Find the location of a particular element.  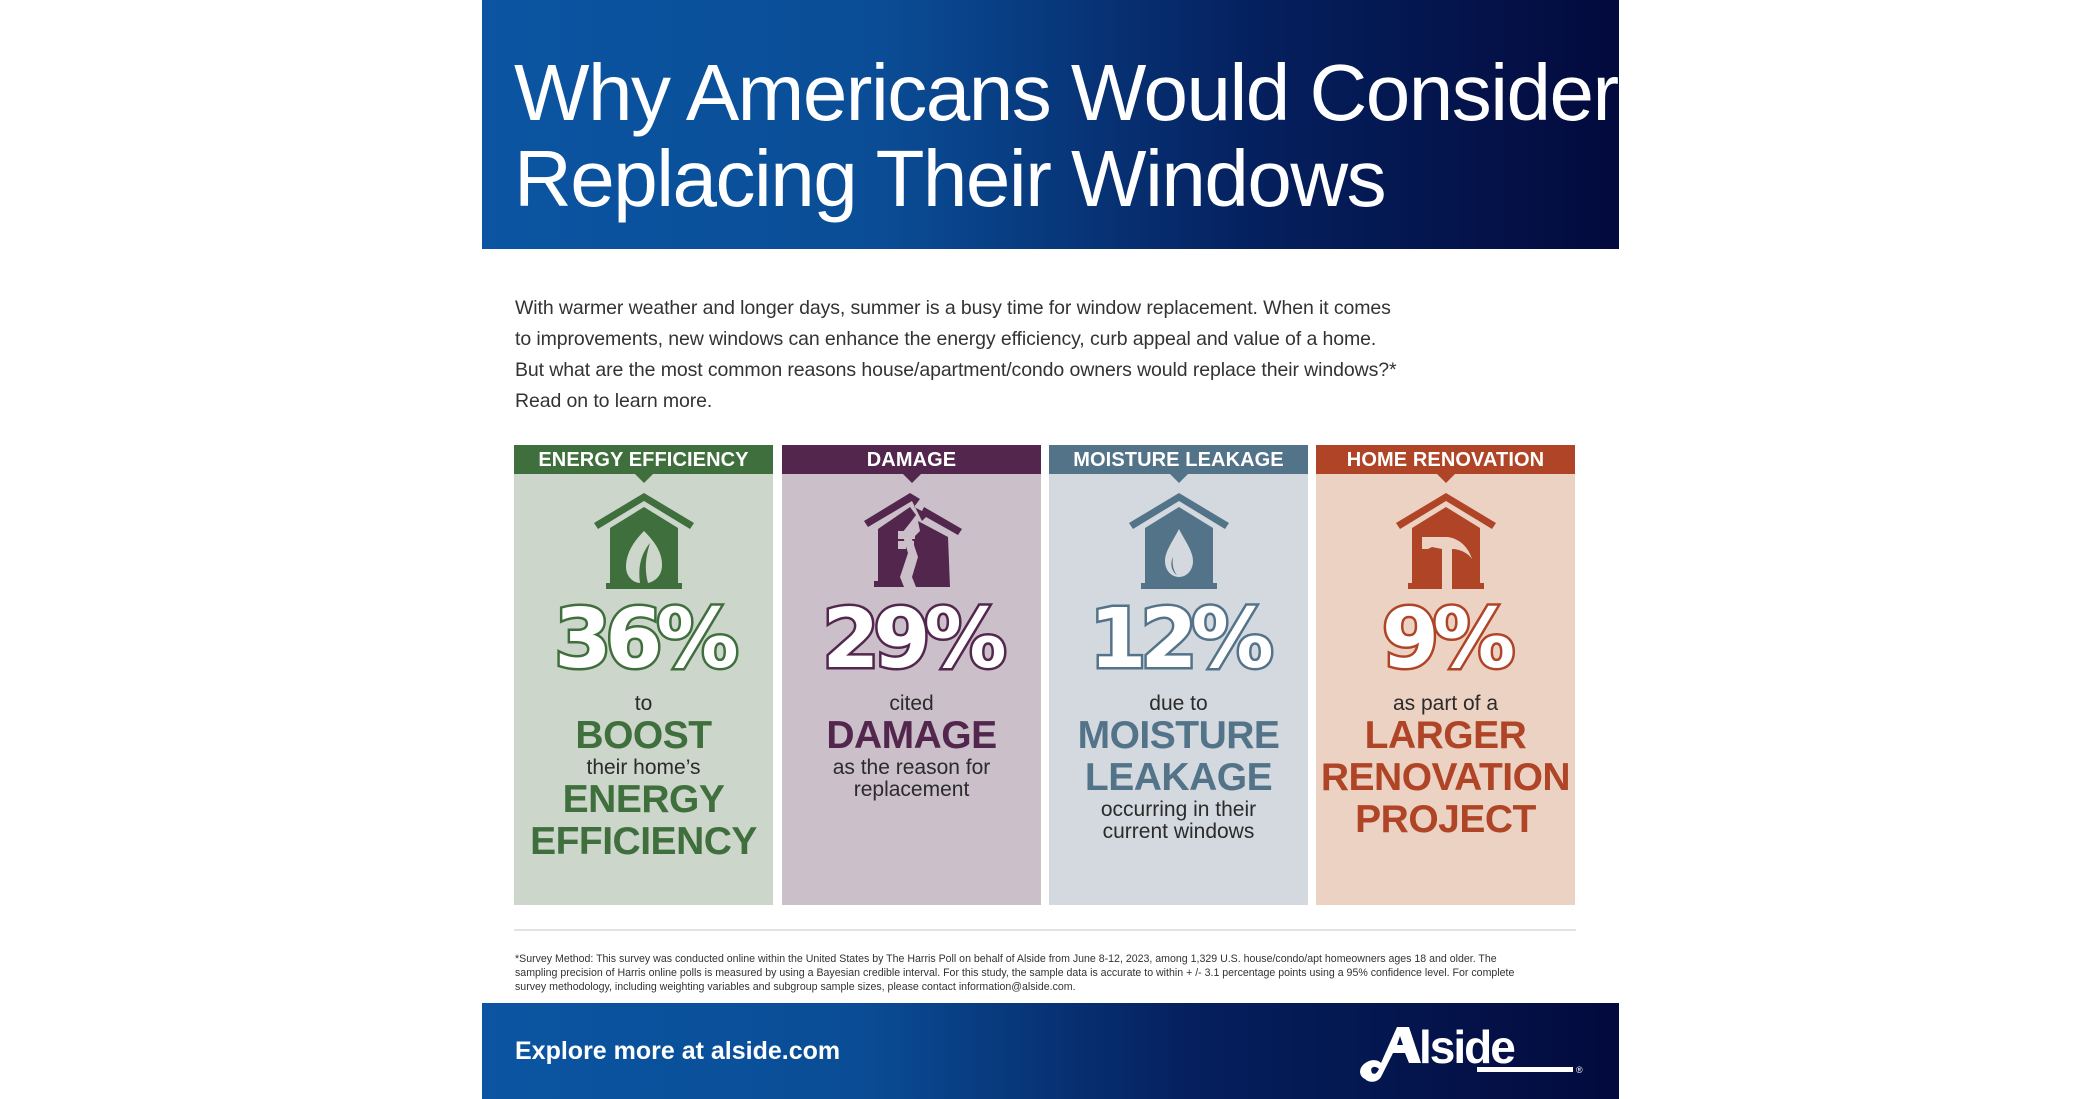

card-heading: HOME RENOVATION is located at coordinates (1445, 459).